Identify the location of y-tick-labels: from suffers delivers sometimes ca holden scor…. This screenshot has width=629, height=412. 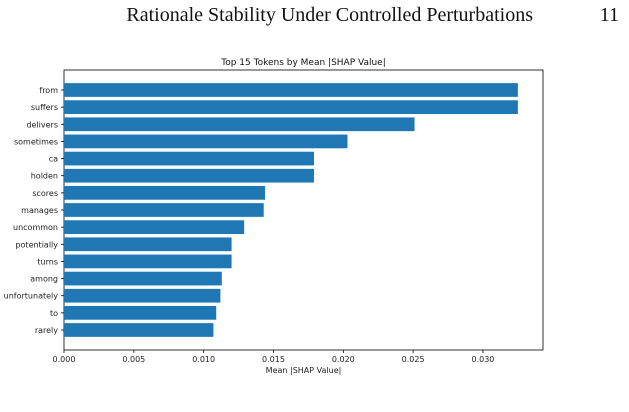
(34, 210).